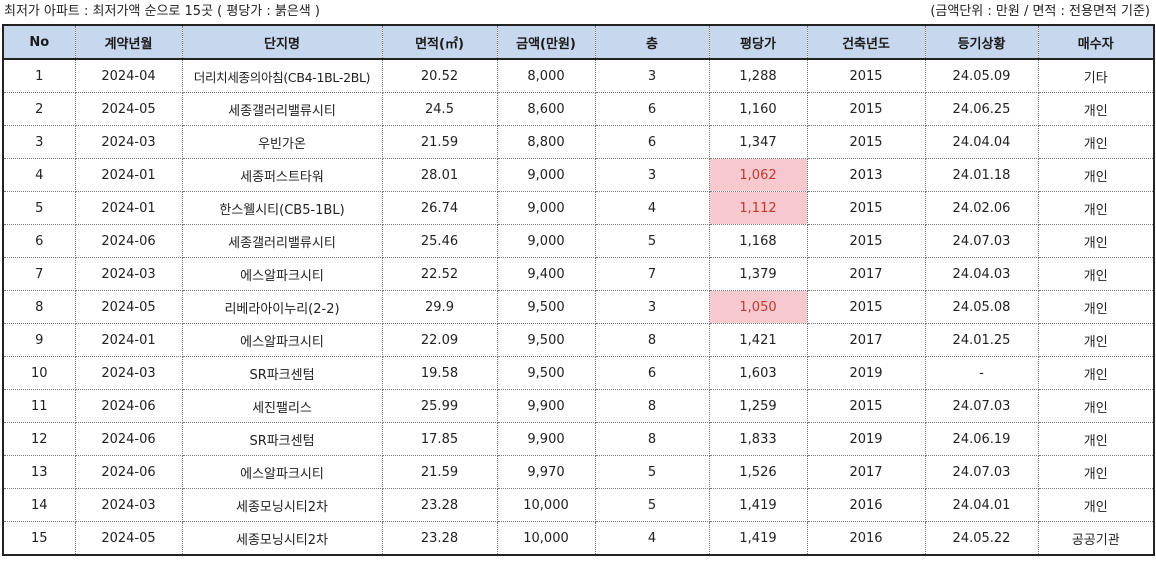  Describe the element at coordinates (282, 373) in the screenshot. I see `cell-complex-name: SR파크센텀` at that location.